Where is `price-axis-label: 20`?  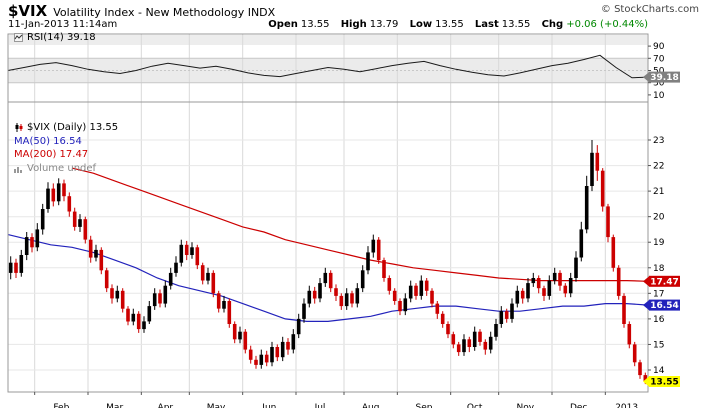
price-axis-label: 20 is located at coordinates (659, 218).